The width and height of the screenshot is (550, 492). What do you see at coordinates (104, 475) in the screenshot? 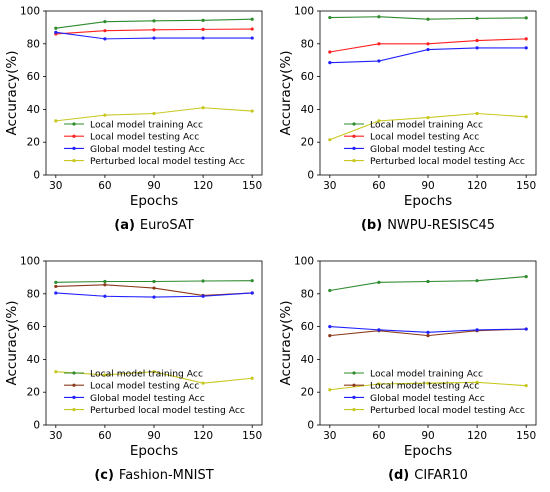
I see `caption-label: (c)` at bounding box center [104, 475].